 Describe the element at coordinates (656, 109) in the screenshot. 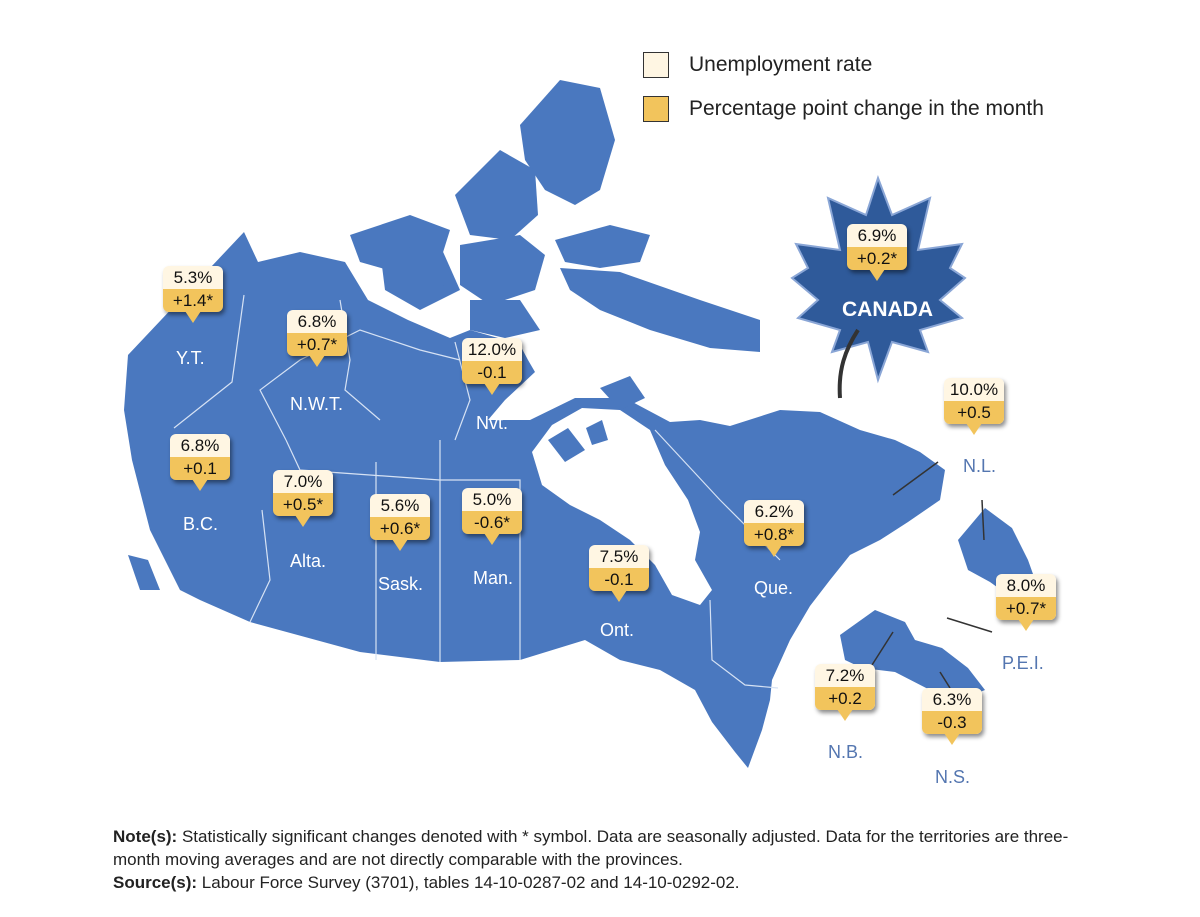

I see `legend-swatch-change` at that location.